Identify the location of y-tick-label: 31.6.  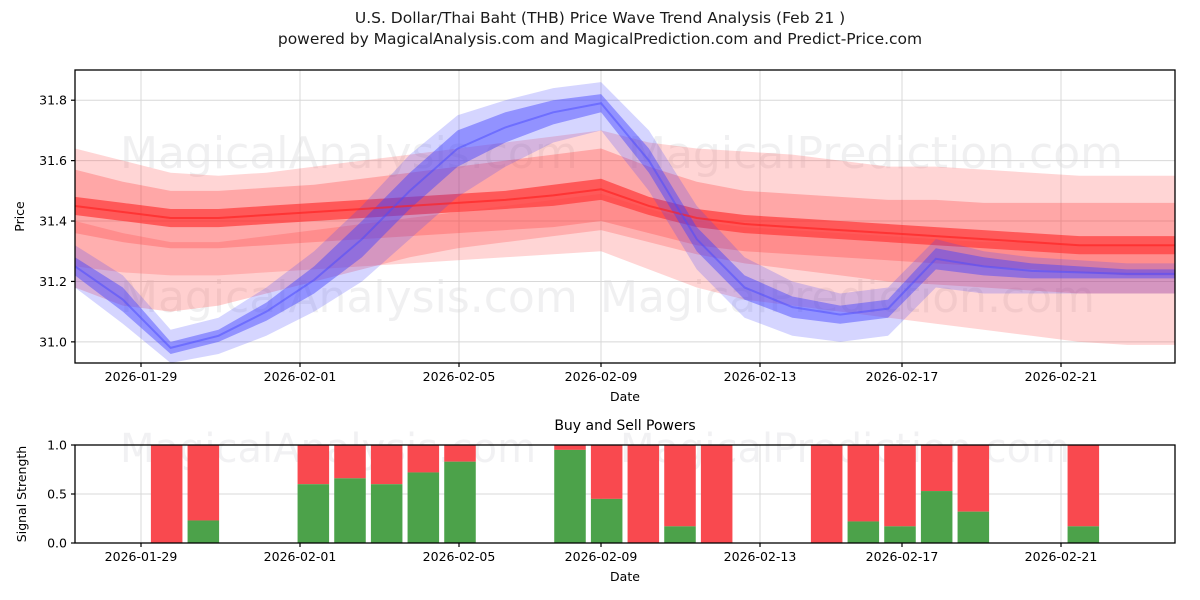
(53, 160).